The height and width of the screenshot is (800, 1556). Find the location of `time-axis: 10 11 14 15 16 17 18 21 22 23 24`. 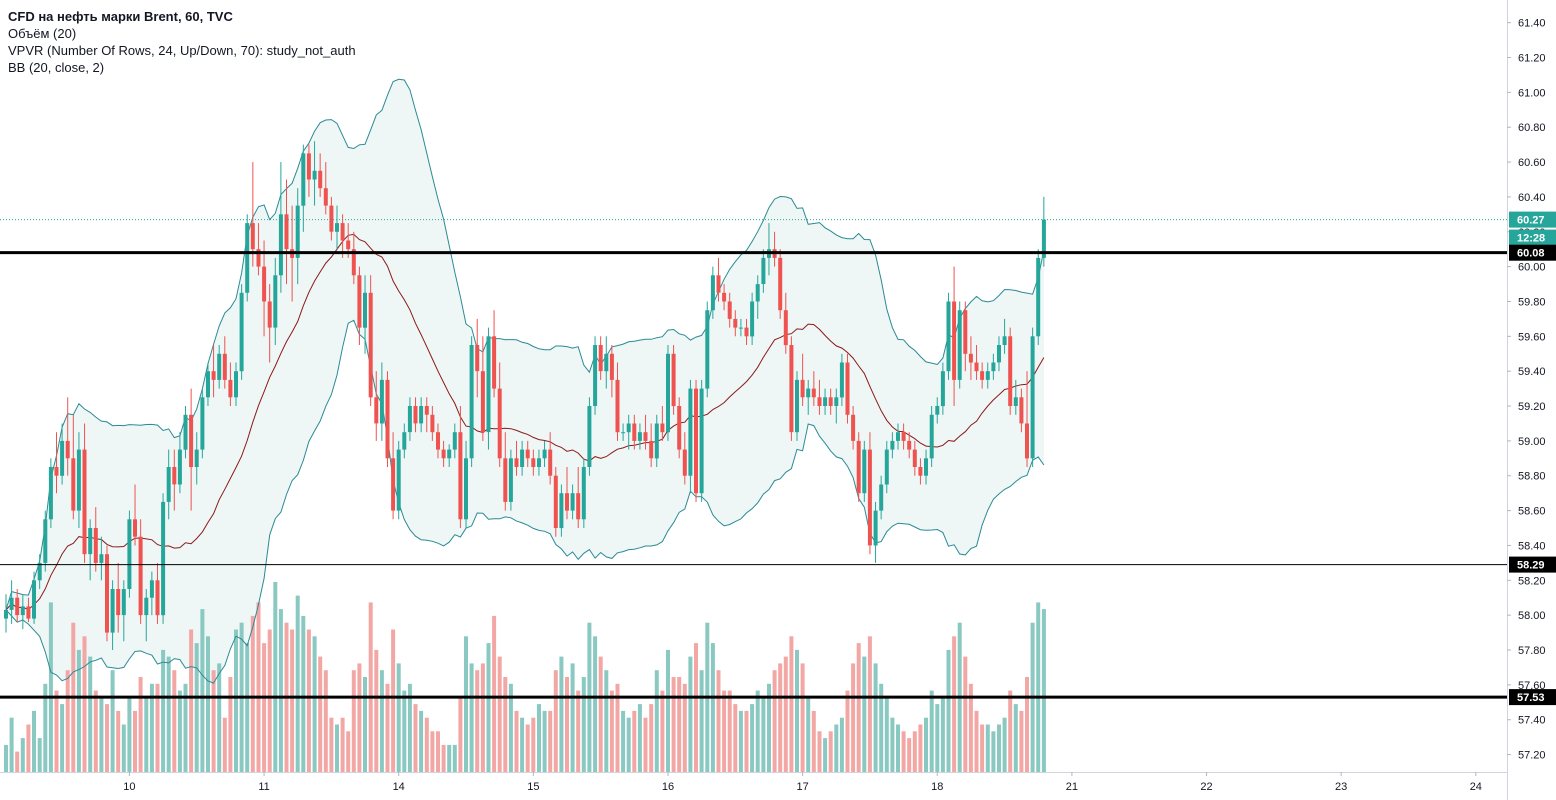

time-axis: 10 11 14 15 16 17 18 21 22 23 24 is located at coordinates (753, 782).